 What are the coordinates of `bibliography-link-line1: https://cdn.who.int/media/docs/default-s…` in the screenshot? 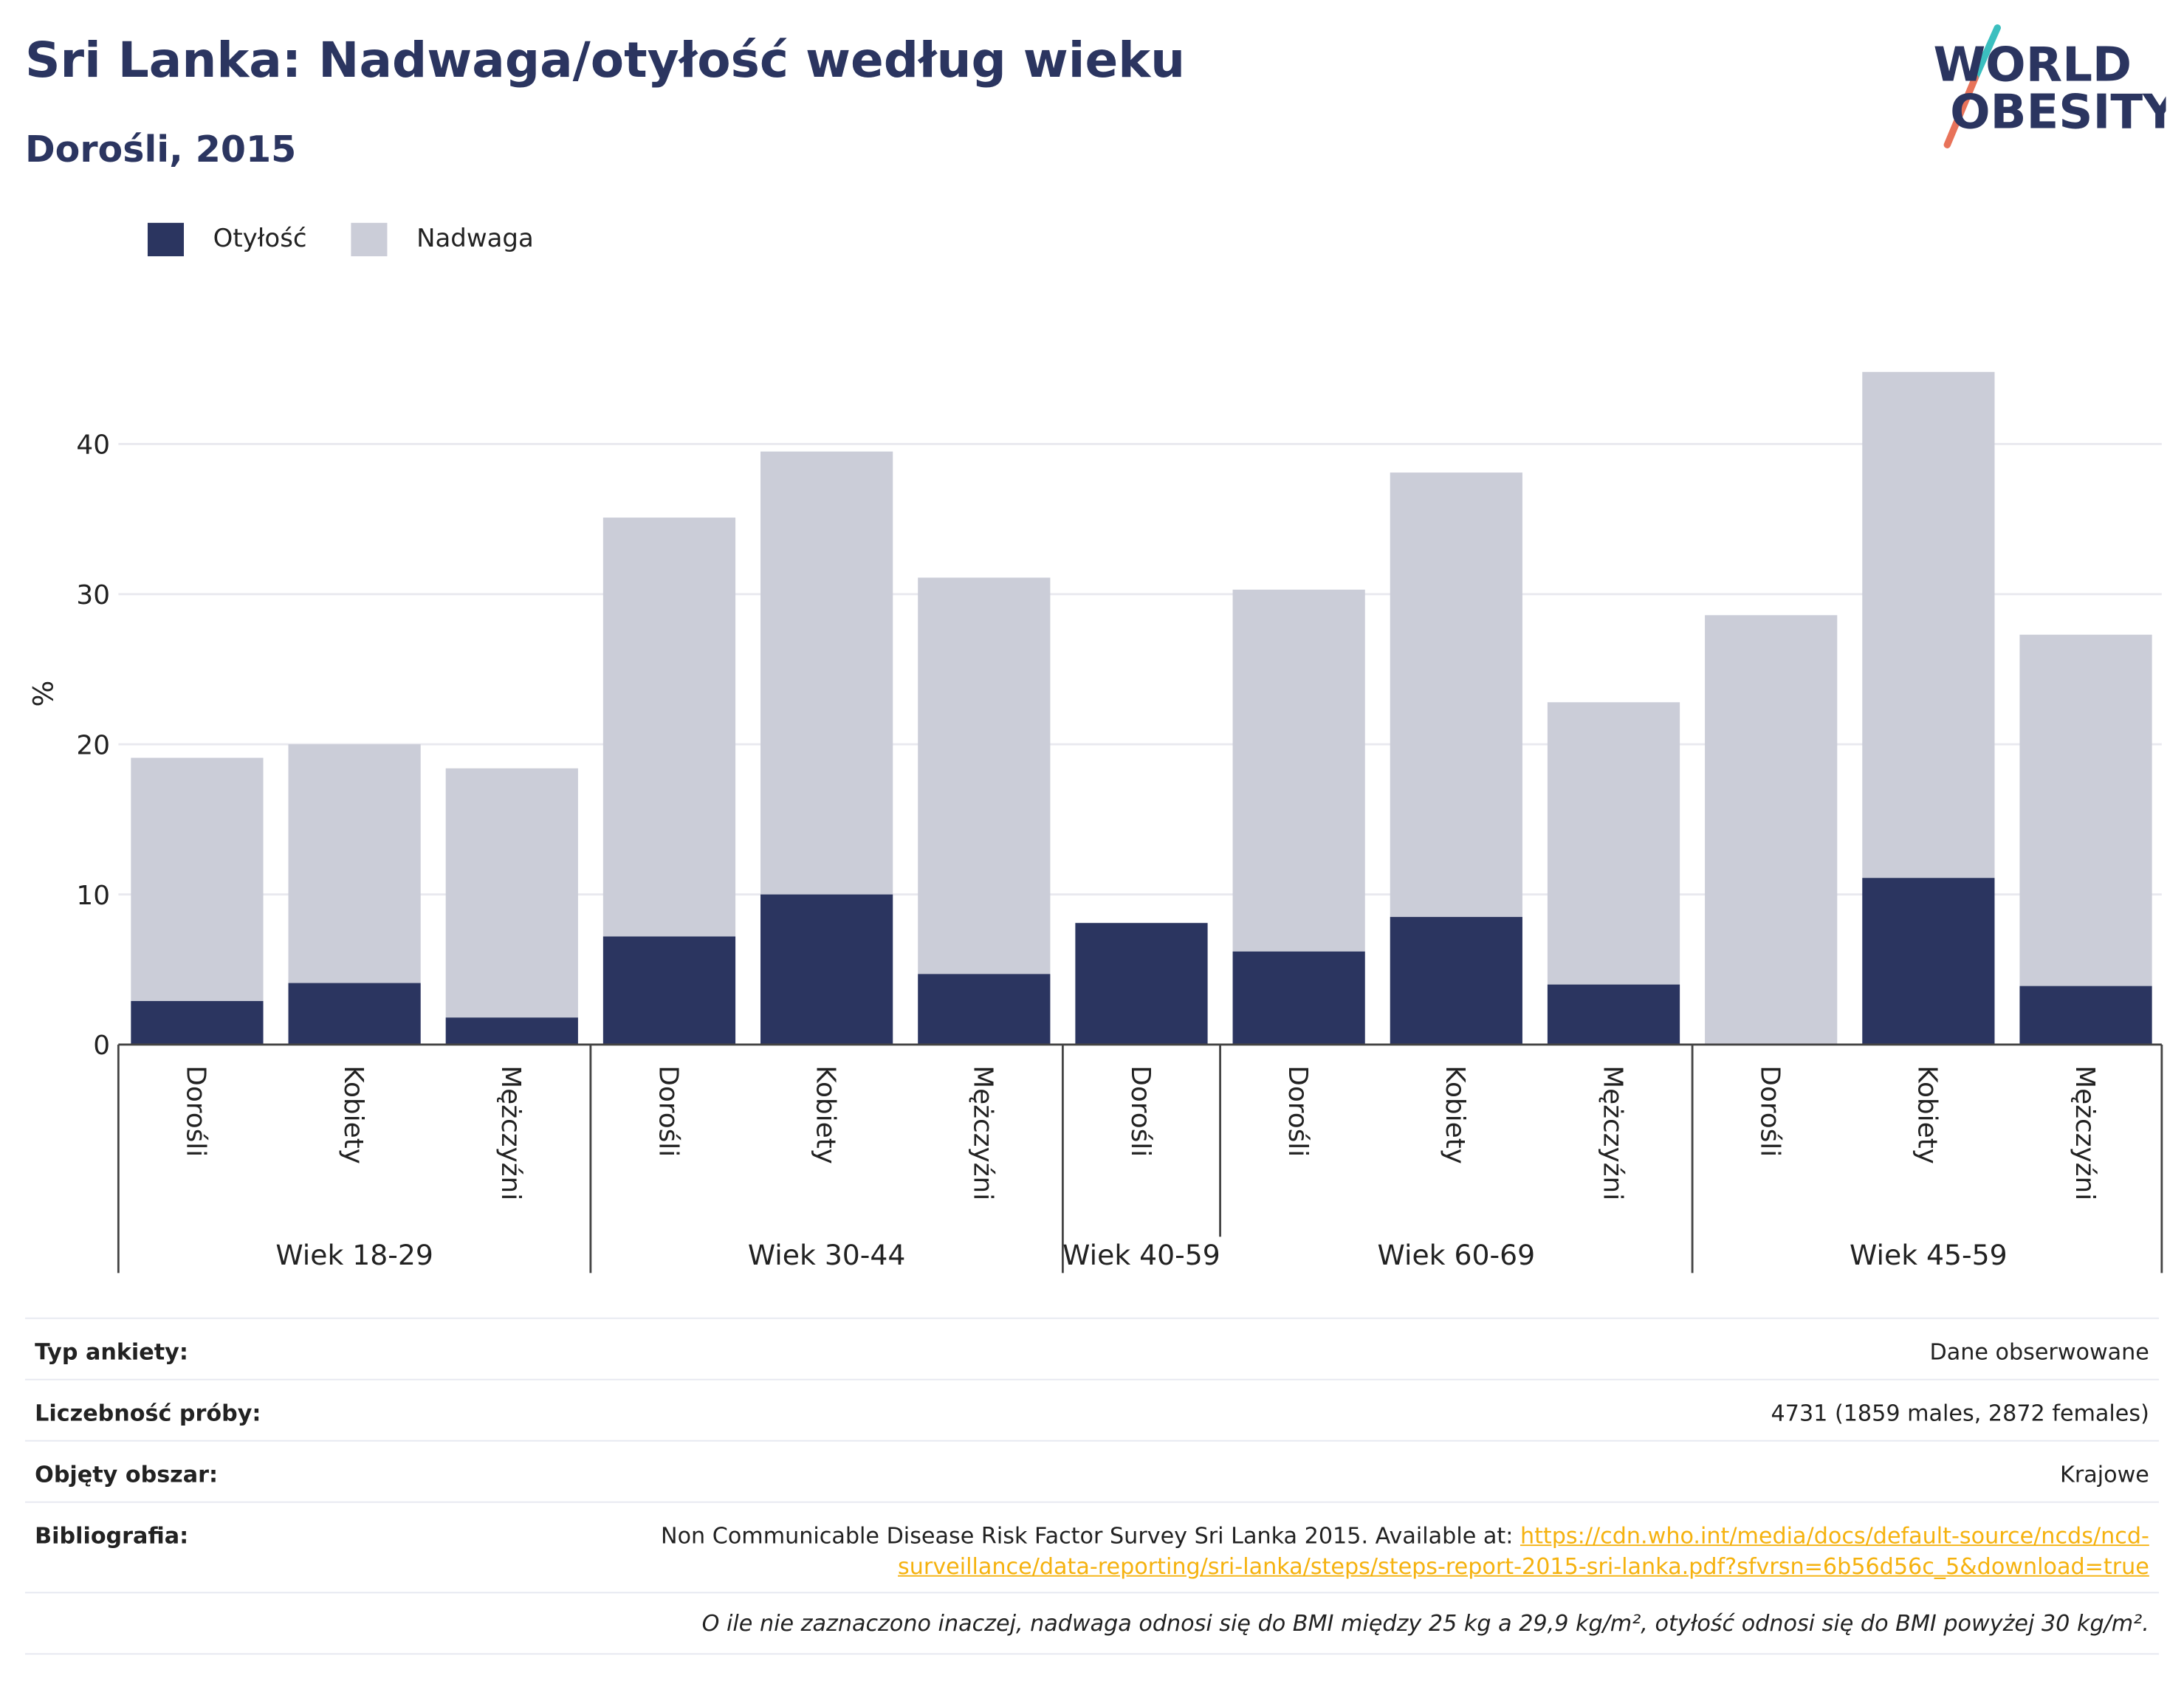 It's located at (1834, 1536).